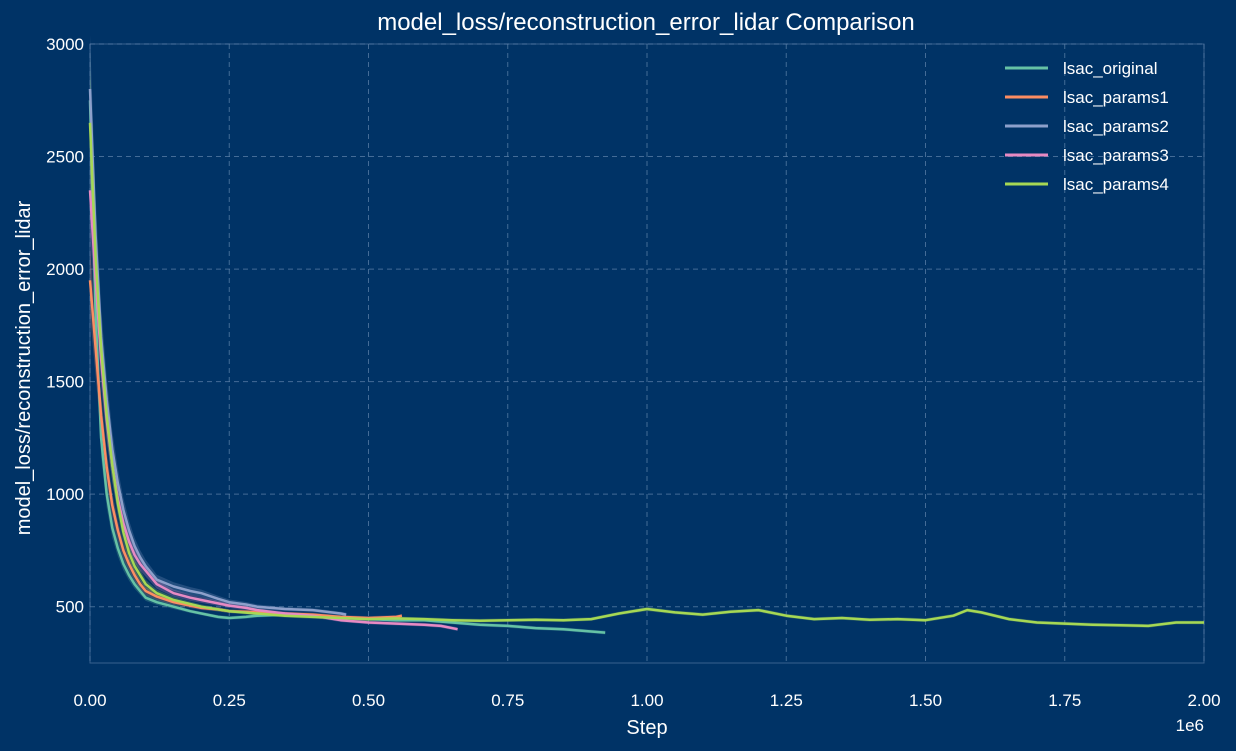 The height and width of the screenshot is (751, 1236). What do you see at coordinates (1116, 126) in the screenshot?
I see `legend-label-lsac_params2: lsac_params2` at bounding box center [1116, 126].